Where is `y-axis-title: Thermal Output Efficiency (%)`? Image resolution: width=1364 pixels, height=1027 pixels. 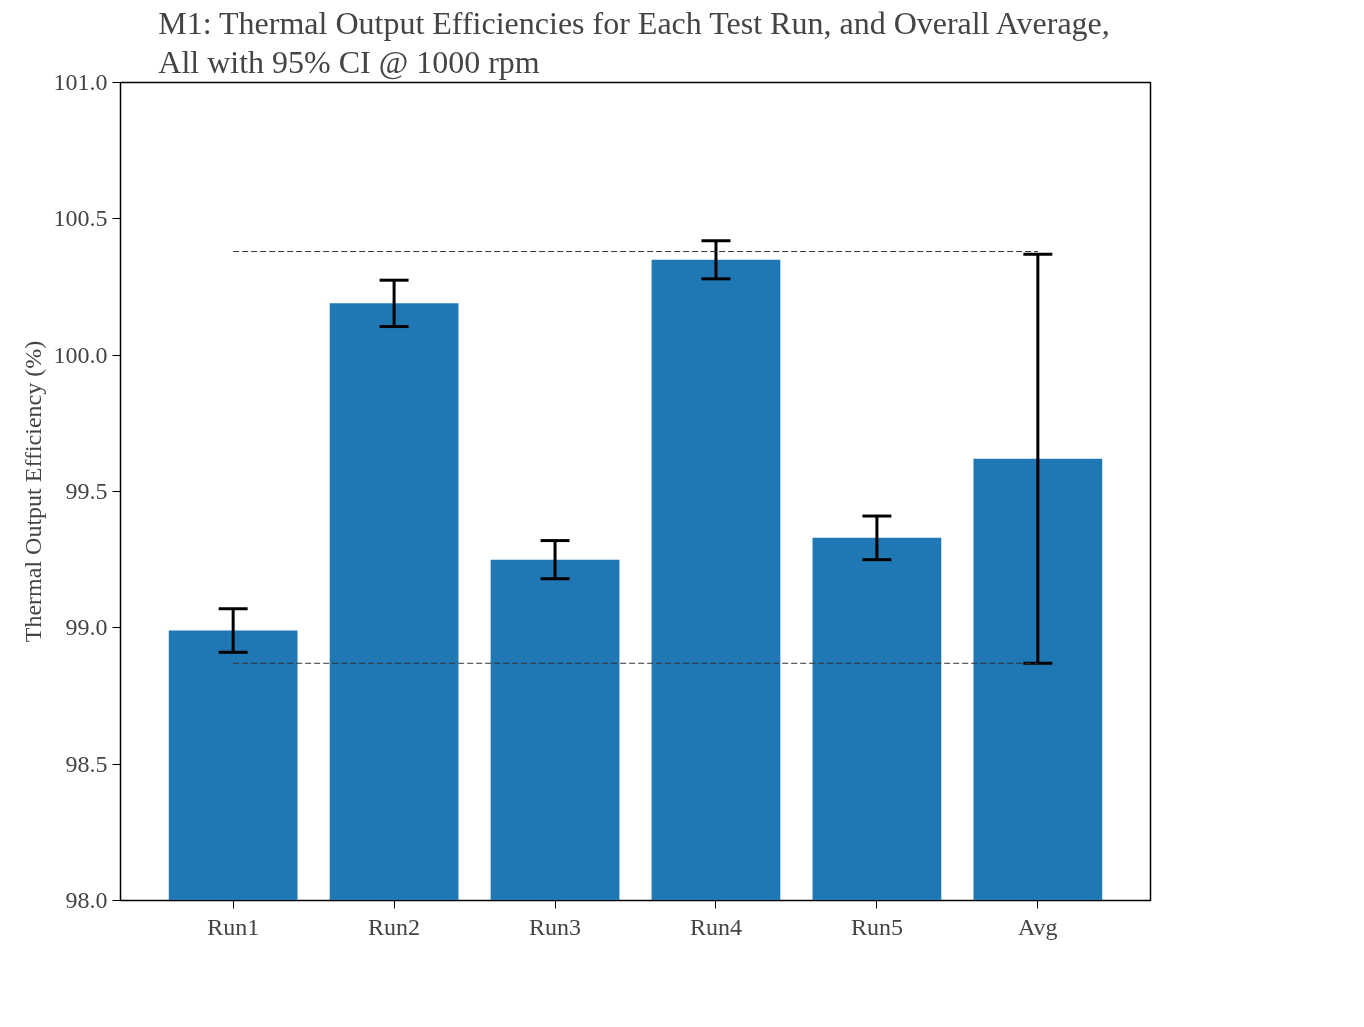
y-axis-title: Thermal Output Efficiency (%) is located at coordinates (32, 491).